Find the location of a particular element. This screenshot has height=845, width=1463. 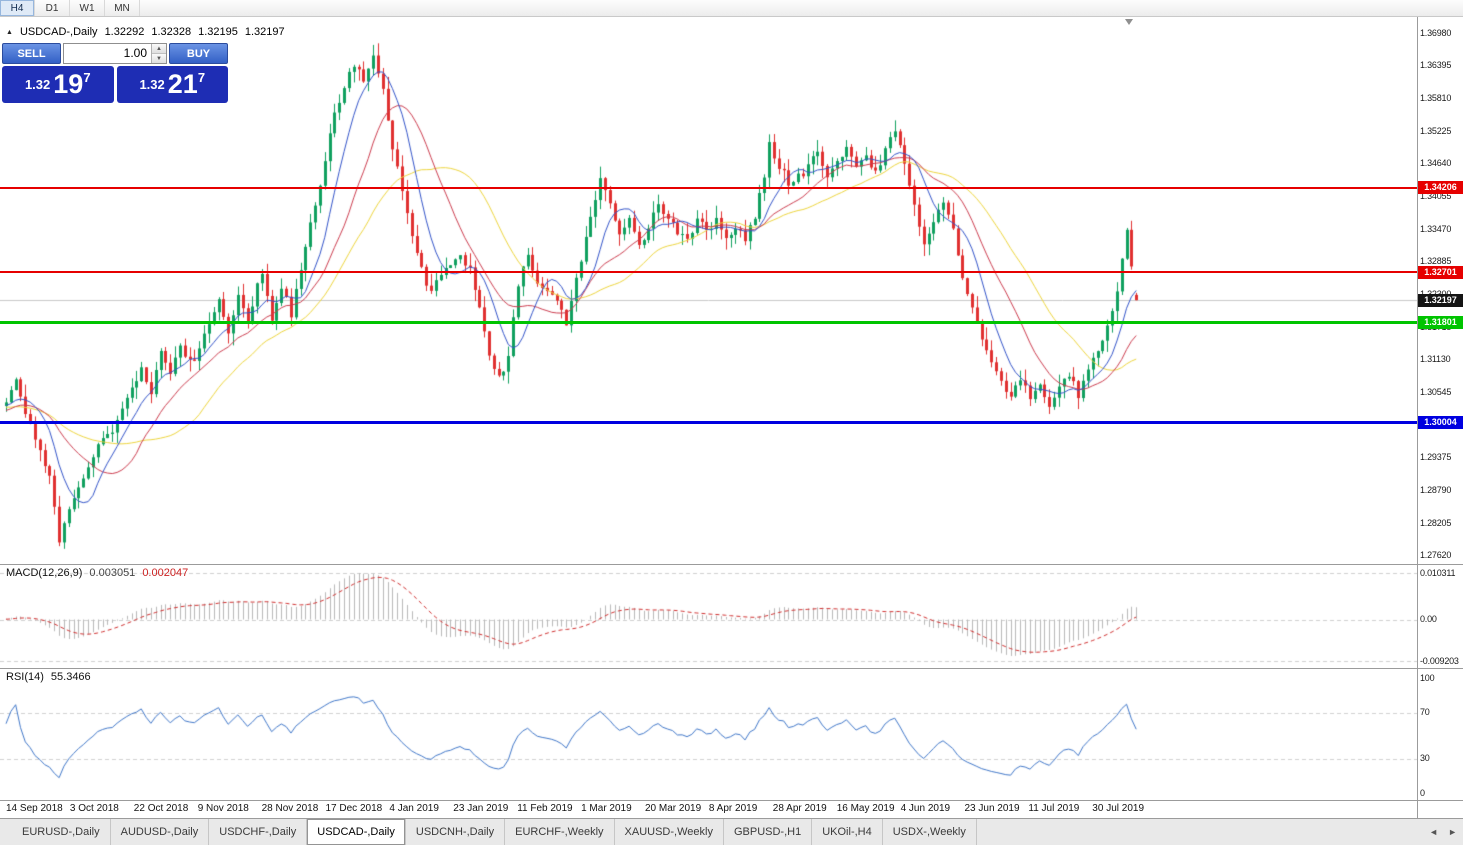

symbol-tab-xauusd: XAUUSD-,Weekly is located at coordinates (669, 832).